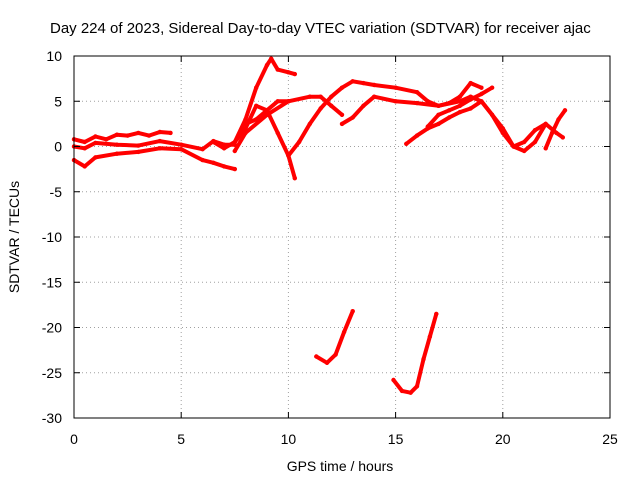  What do you see at coordinates (396, 439) in the screenshot?
I see `x-tick-label: 15` at bounding box center [396, 439].